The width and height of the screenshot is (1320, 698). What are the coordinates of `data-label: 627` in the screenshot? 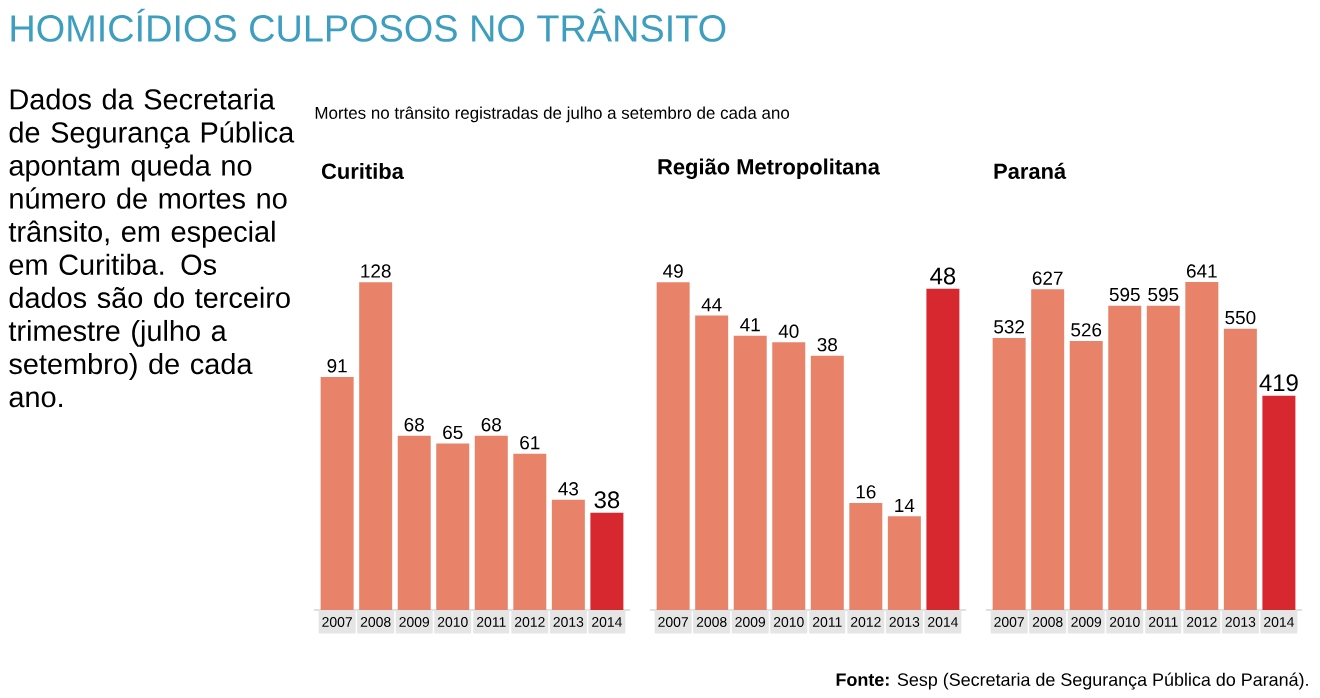 It's located at (1047, 278).